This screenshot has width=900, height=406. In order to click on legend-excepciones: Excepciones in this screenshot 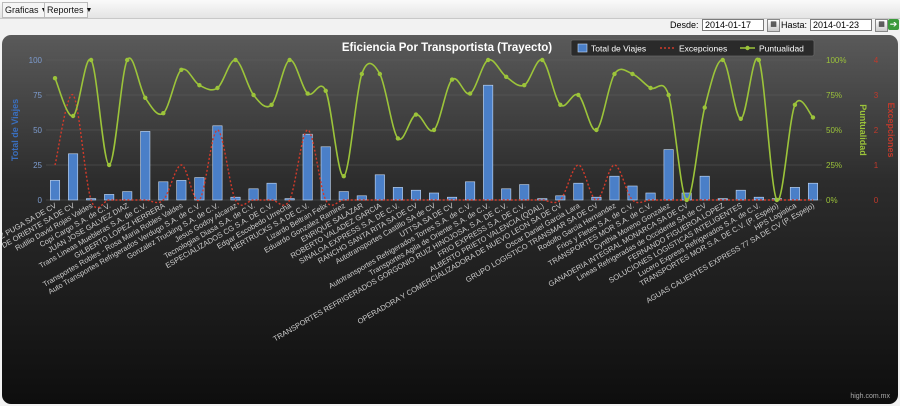, I will do `click(703, 49)`.